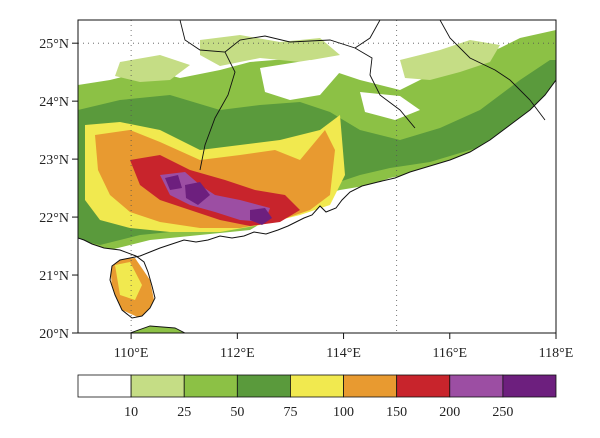  I want to click on colorbar-label-75: 75, so click(290, 412).